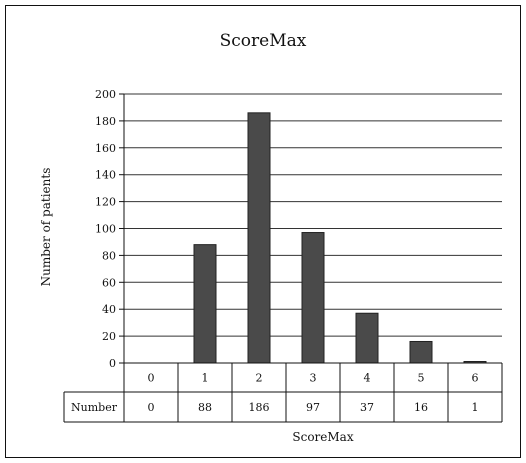 The height and width of the screenshot is (463, 526). What do you see at coordinates (109, 255) in the screenshot?
I see `y-tick-label: 80` at bounding box center [109, 255].